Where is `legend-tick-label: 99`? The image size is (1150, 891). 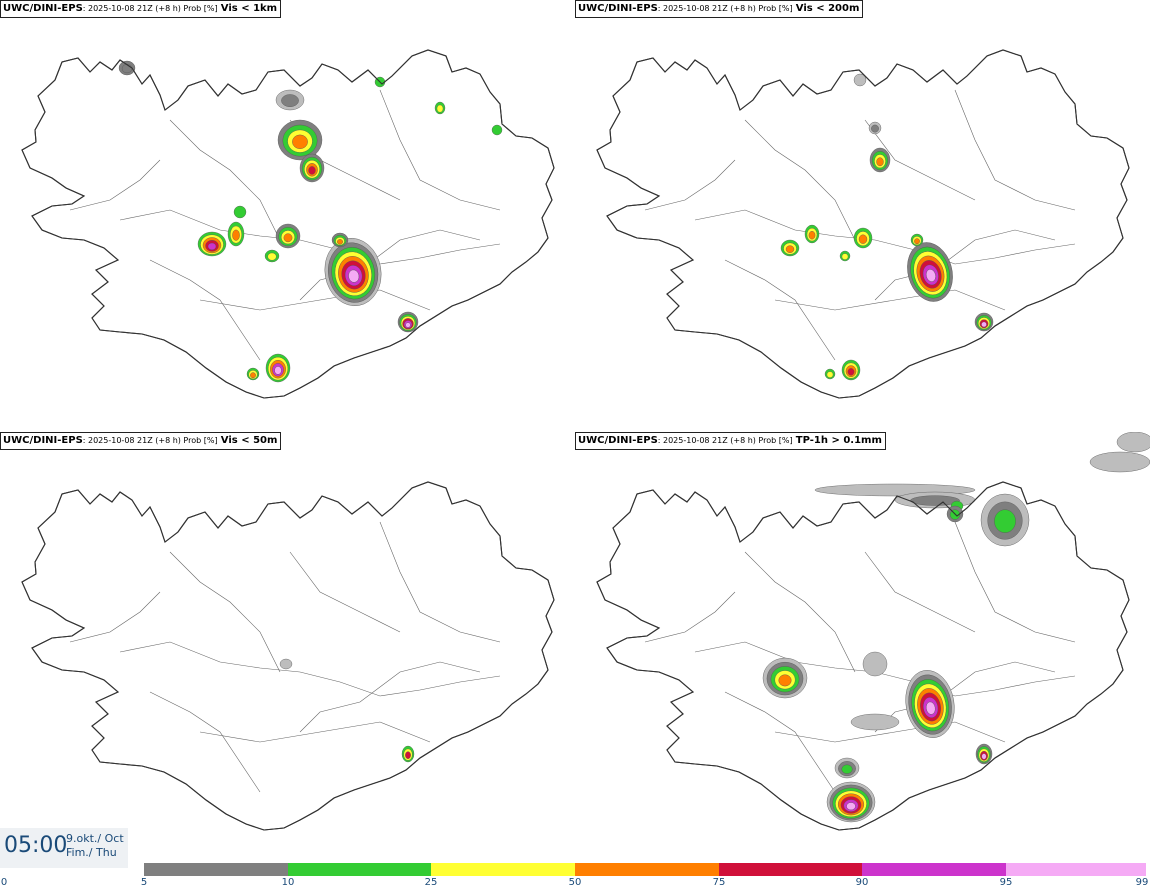 legend-tick-label: 99 is located at coordinates (1142, 882).